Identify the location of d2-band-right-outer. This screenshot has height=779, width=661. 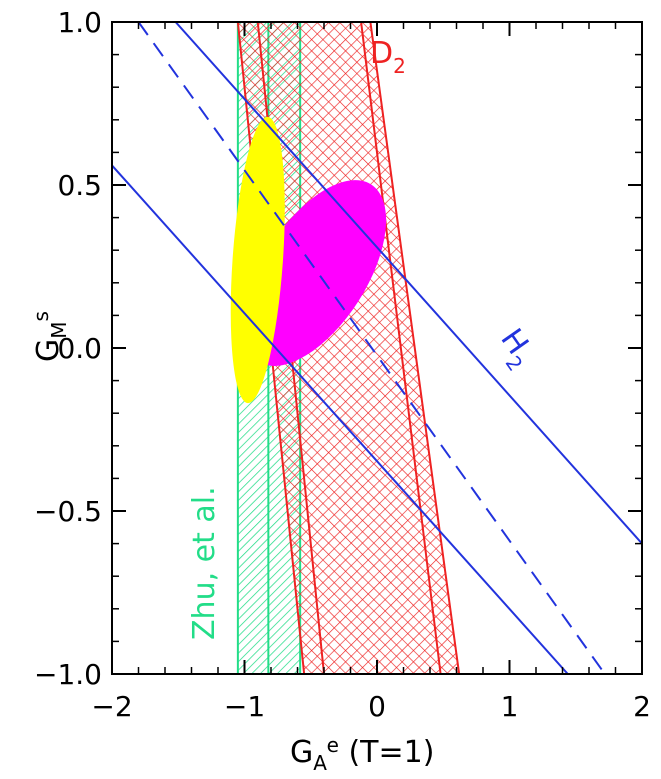
(415, 348).